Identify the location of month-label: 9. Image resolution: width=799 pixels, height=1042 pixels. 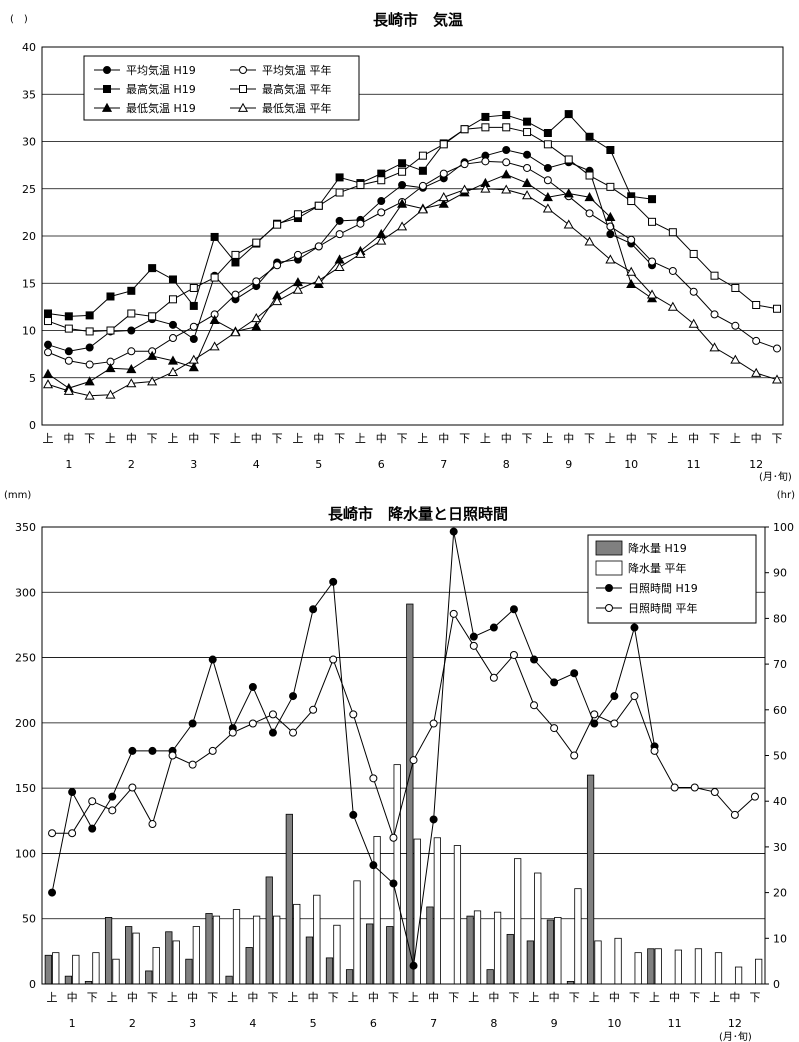
(568, 464).